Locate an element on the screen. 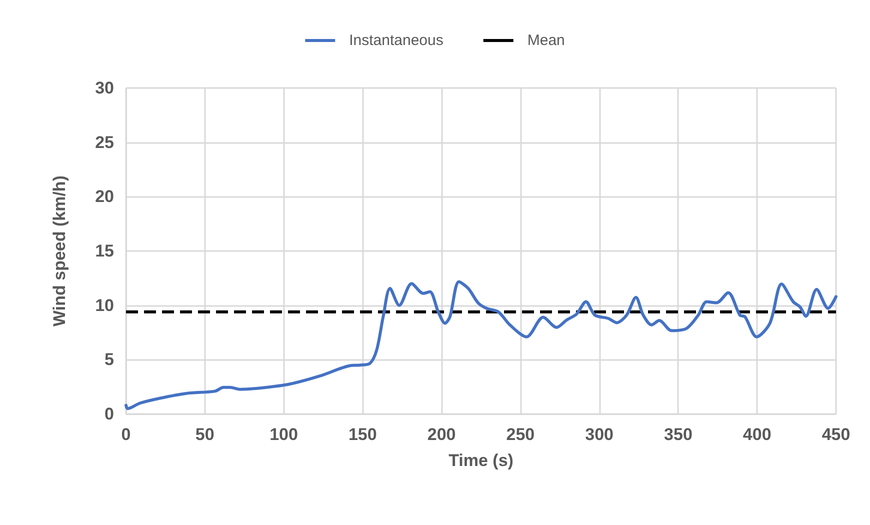 This screenshot has height=525, width=870. x-tick-label: 250 is located at coordinates (520, 434).